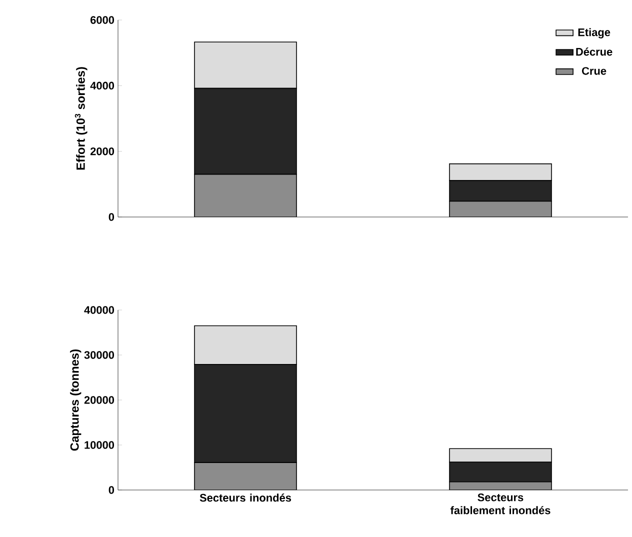 This screenshot has width=632, height=537. What do you see at coordinates (102, 86) in the screenshot?
I see `y-tick-label: 4000` at bounding box center [102, 86].